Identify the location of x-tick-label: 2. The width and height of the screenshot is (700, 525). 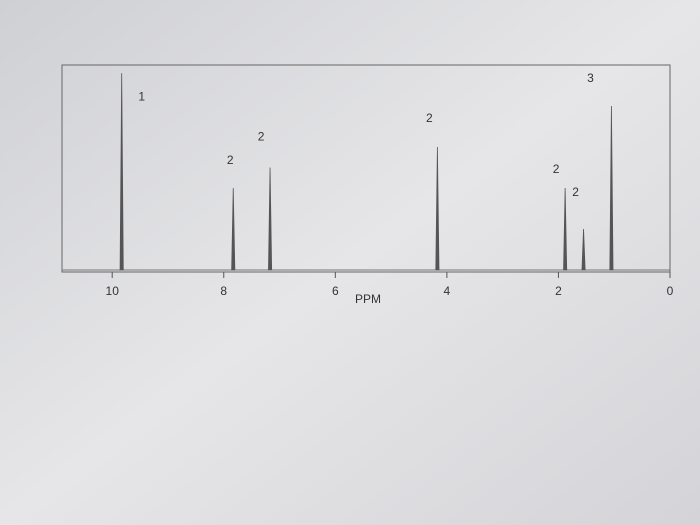
(558, 291).